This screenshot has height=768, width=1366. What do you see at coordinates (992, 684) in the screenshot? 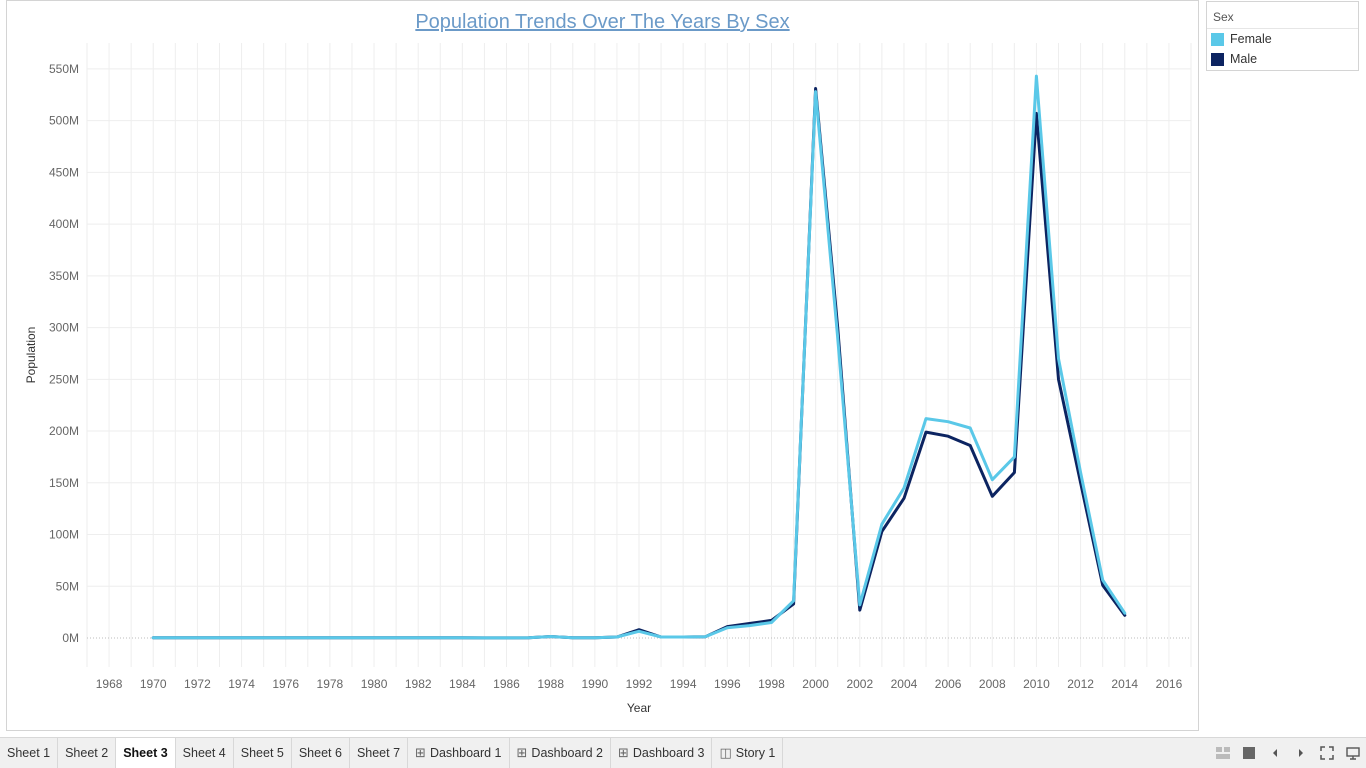
I see `x-tick-label: 2008` at bounding box center [992, 684].